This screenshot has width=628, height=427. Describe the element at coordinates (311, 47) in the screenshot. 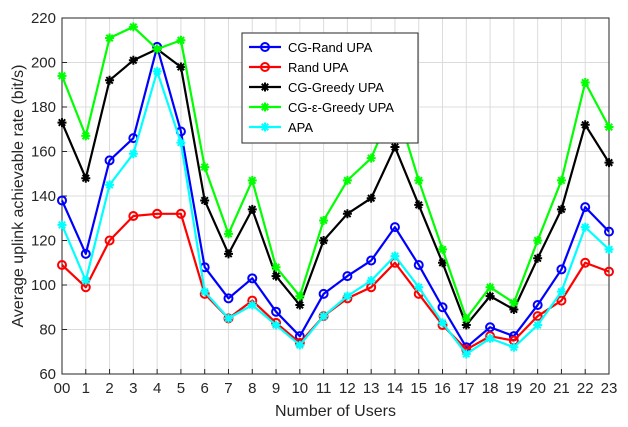

I see `legend-item: CG-Rand UPA` at that location.